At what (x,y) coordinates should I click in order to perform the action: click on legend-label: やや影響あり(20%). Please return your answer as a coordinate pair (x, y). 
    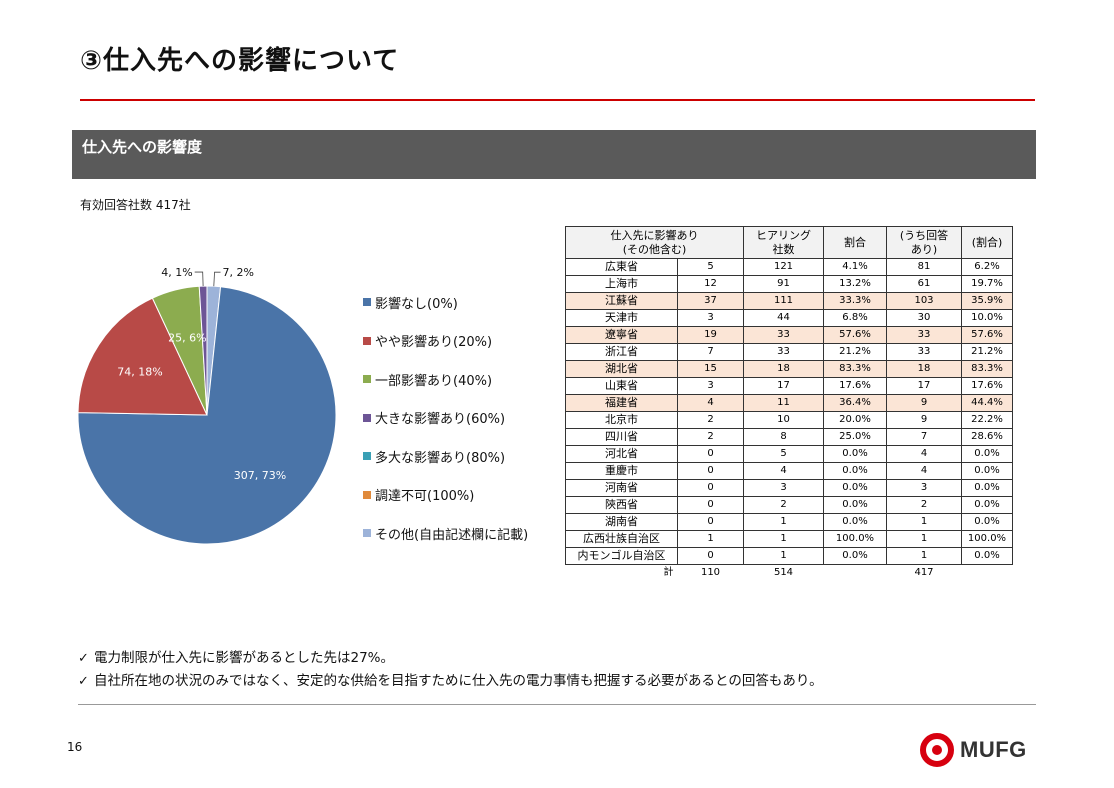
    Looking at the image, I should click on (434, 342).